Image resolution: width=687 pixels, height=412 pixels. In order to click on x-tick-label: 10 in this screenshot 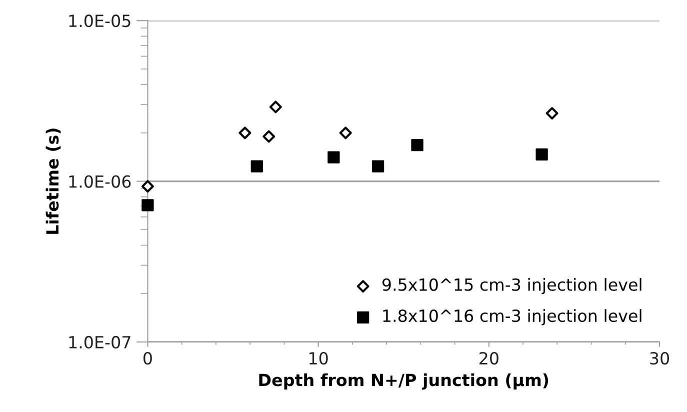, I will do `click(319, 358)`.